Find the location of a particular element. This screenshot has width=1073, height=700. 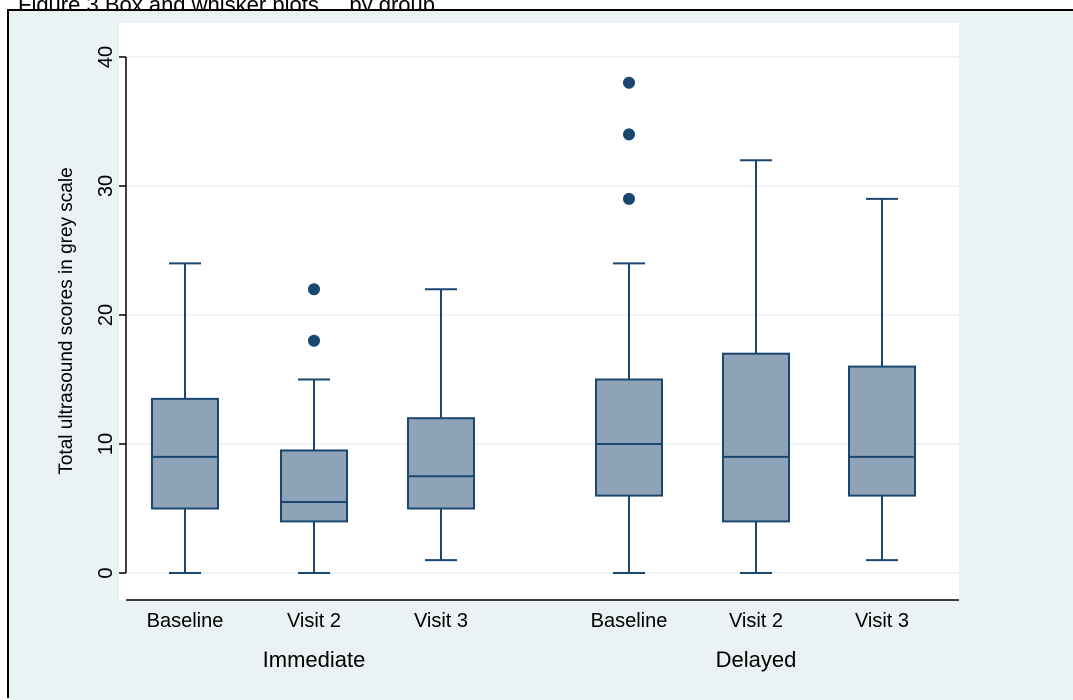

y-tick-label: 10 is located at coordinates (106, 444).